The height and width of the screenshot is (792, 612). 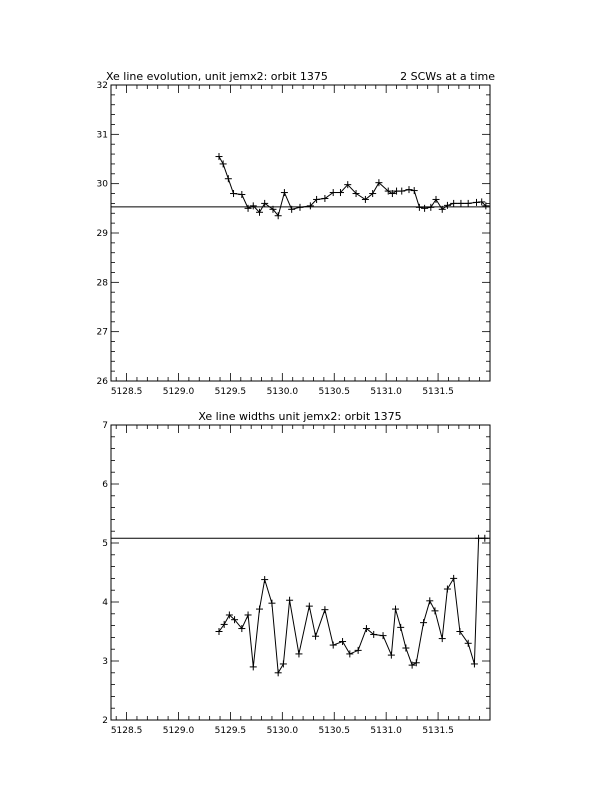 What do you see at coordinates (105, 544) in the screenshot?
I see `bottom-y-tick-label: 5` at bounding box center [105, 544].